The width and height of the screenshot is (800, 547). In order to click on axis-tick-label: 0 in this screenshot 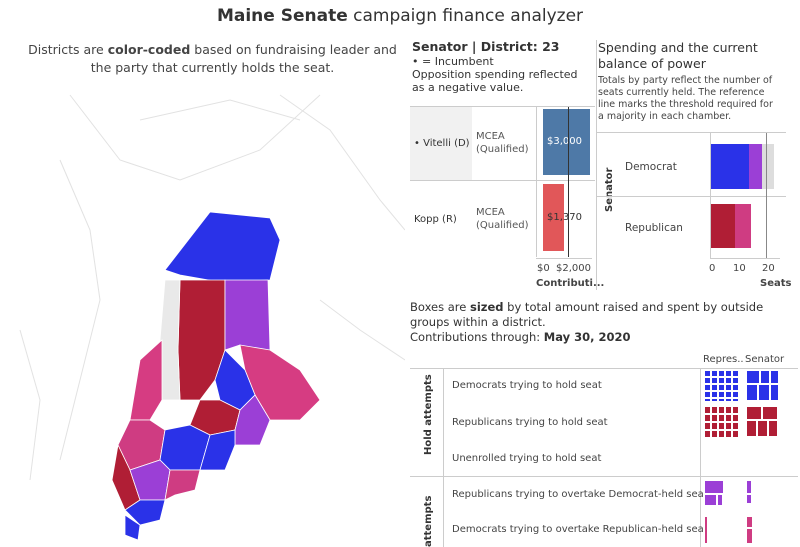, I will do `click(712, 268)`.